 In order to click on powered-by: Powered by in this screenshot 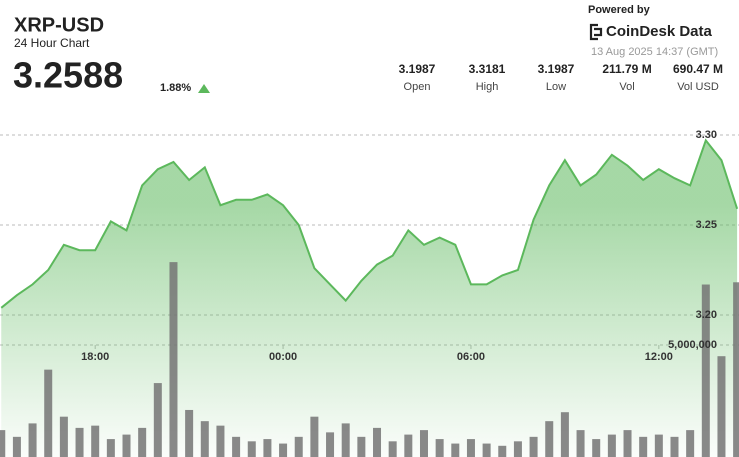, I will do `click(619, 10)`.